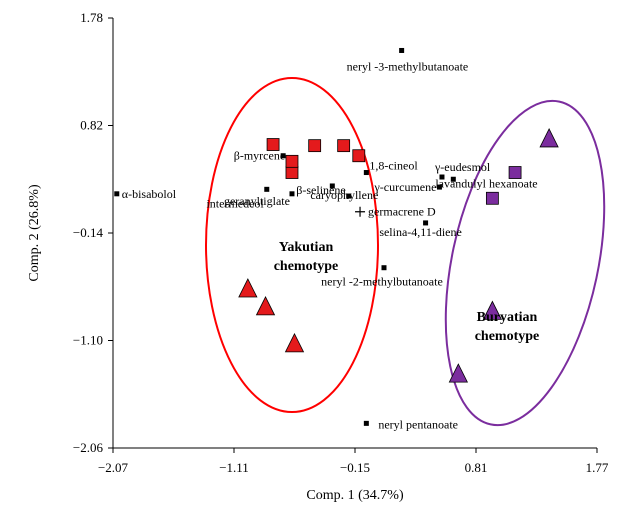 The height and width of the screenshot is (518, 618). What do you see at coordinates (88, 340) in the screenshot?
I see `y-tick-label: −1.10` at bounding box center [88, 340].